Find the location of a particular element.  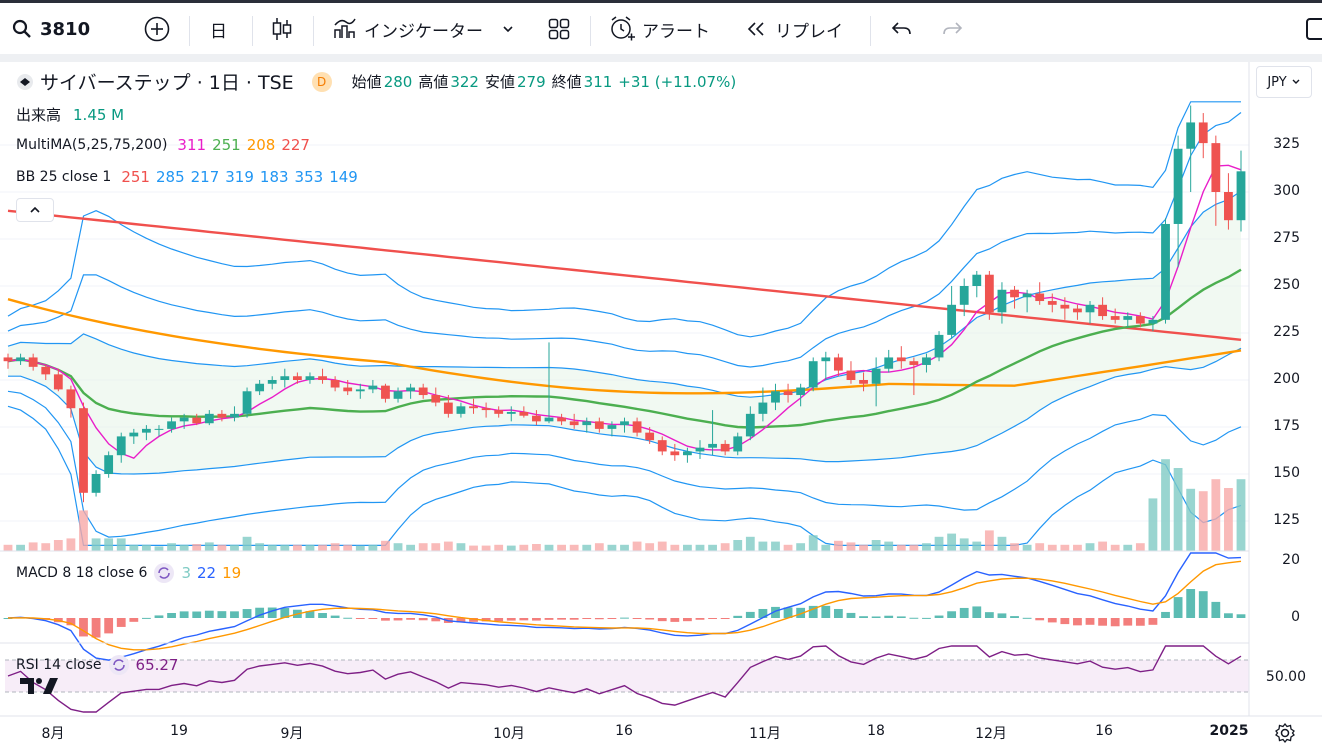

collapse-legend-button is located at coordinates (35, 210).